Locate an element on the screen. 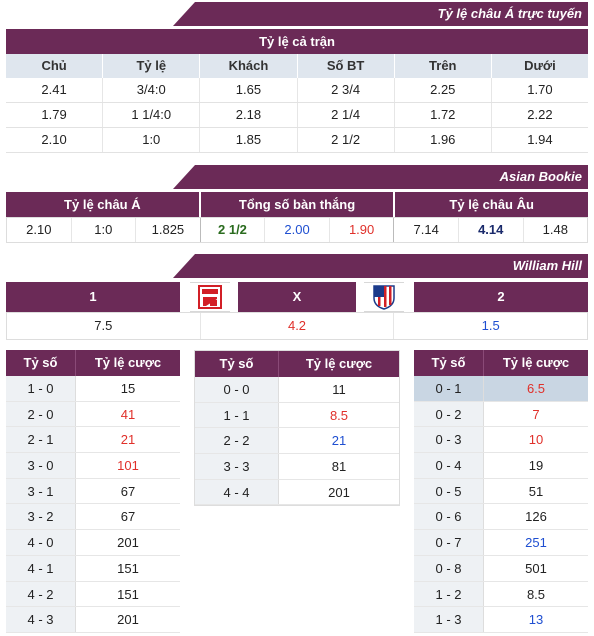 The image size is (594, 636). odds-cell: 1 1/4:0 is located at coordinates (152, 115).